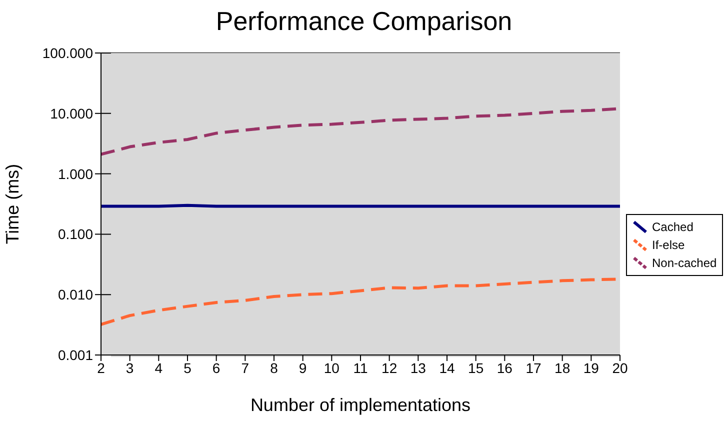 Image resolution: width=728 pixels, height=427 pixels. Describe the element at coordinates (12, 204) in the screenshot. I see `y-axis-title: Time (ms)` at that location.